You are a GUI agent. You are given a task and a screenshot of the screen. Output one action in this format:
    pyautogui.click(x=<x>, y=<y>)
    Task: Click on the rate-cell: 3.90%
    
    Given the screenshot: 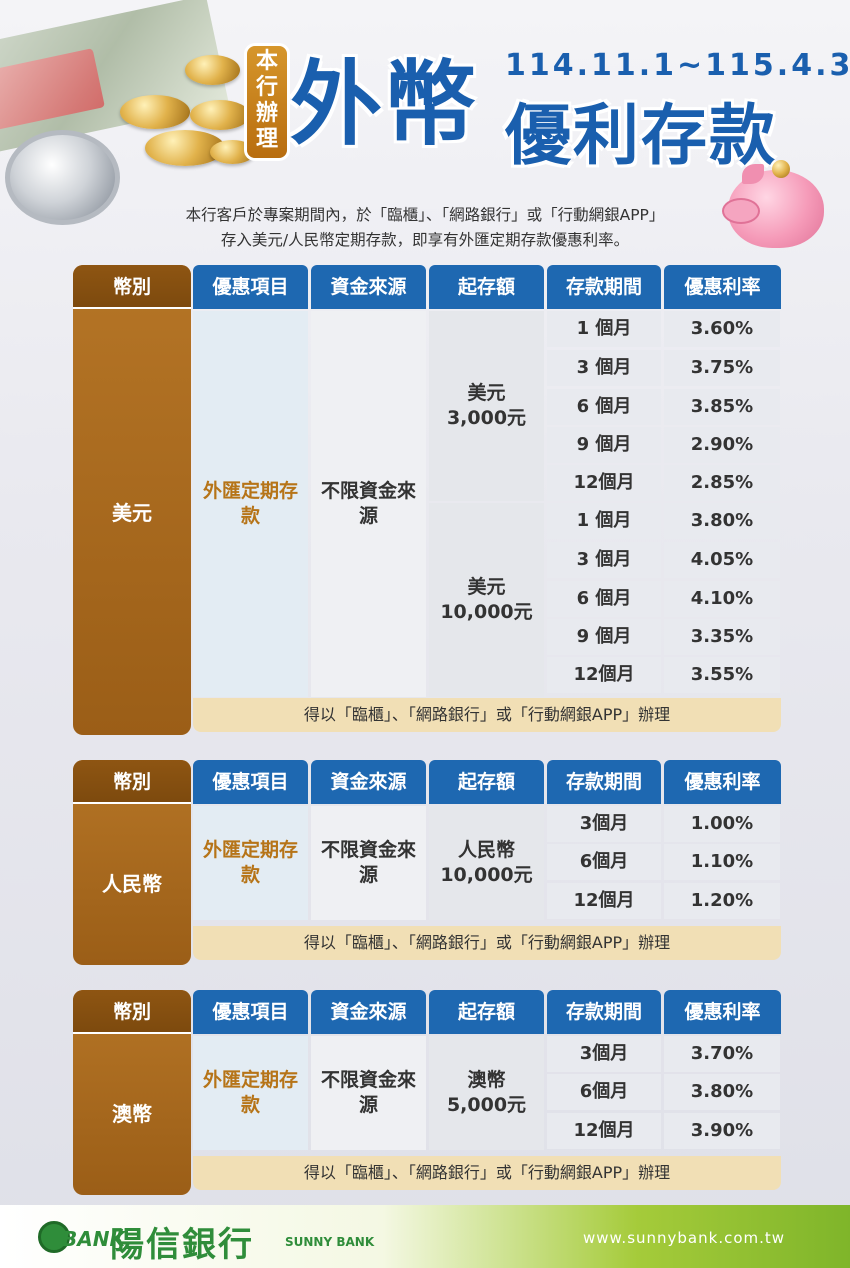 What is the action you would take?
    pyautogui.click(x=722, y=1131)
    